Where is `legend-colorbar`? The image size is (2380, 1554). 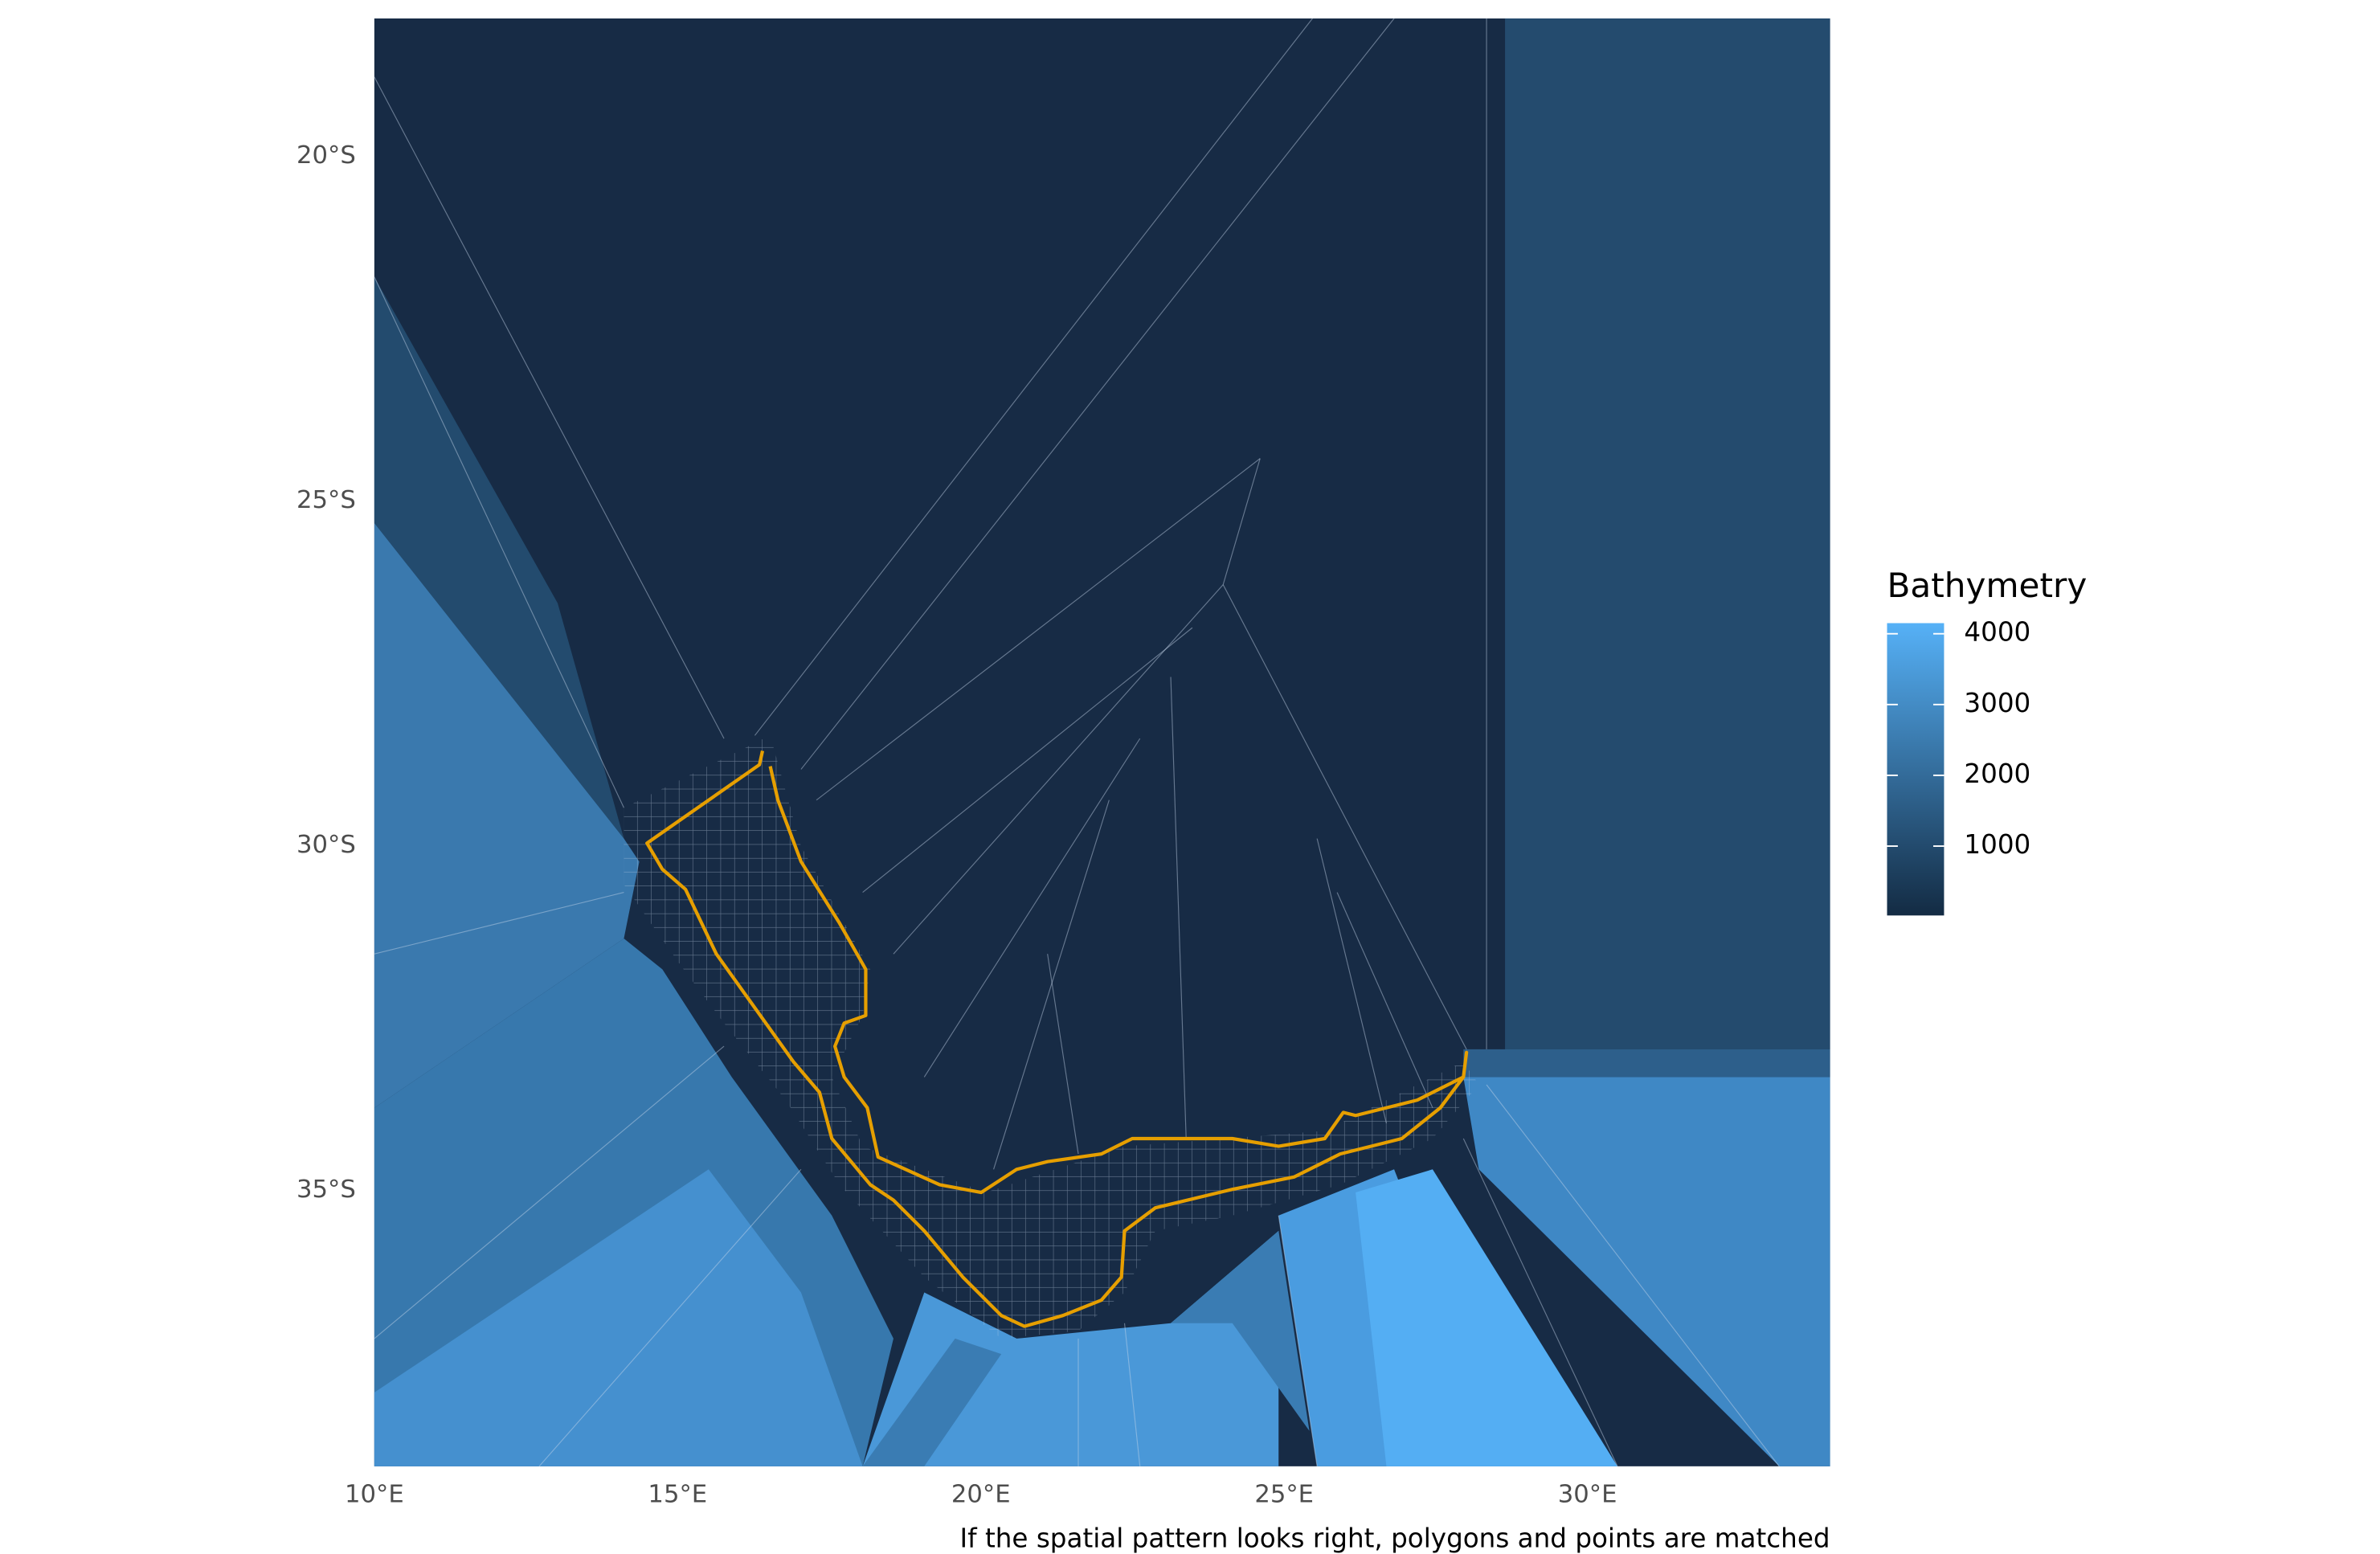 legend-colorbar is located at coordinates (1915, 769).